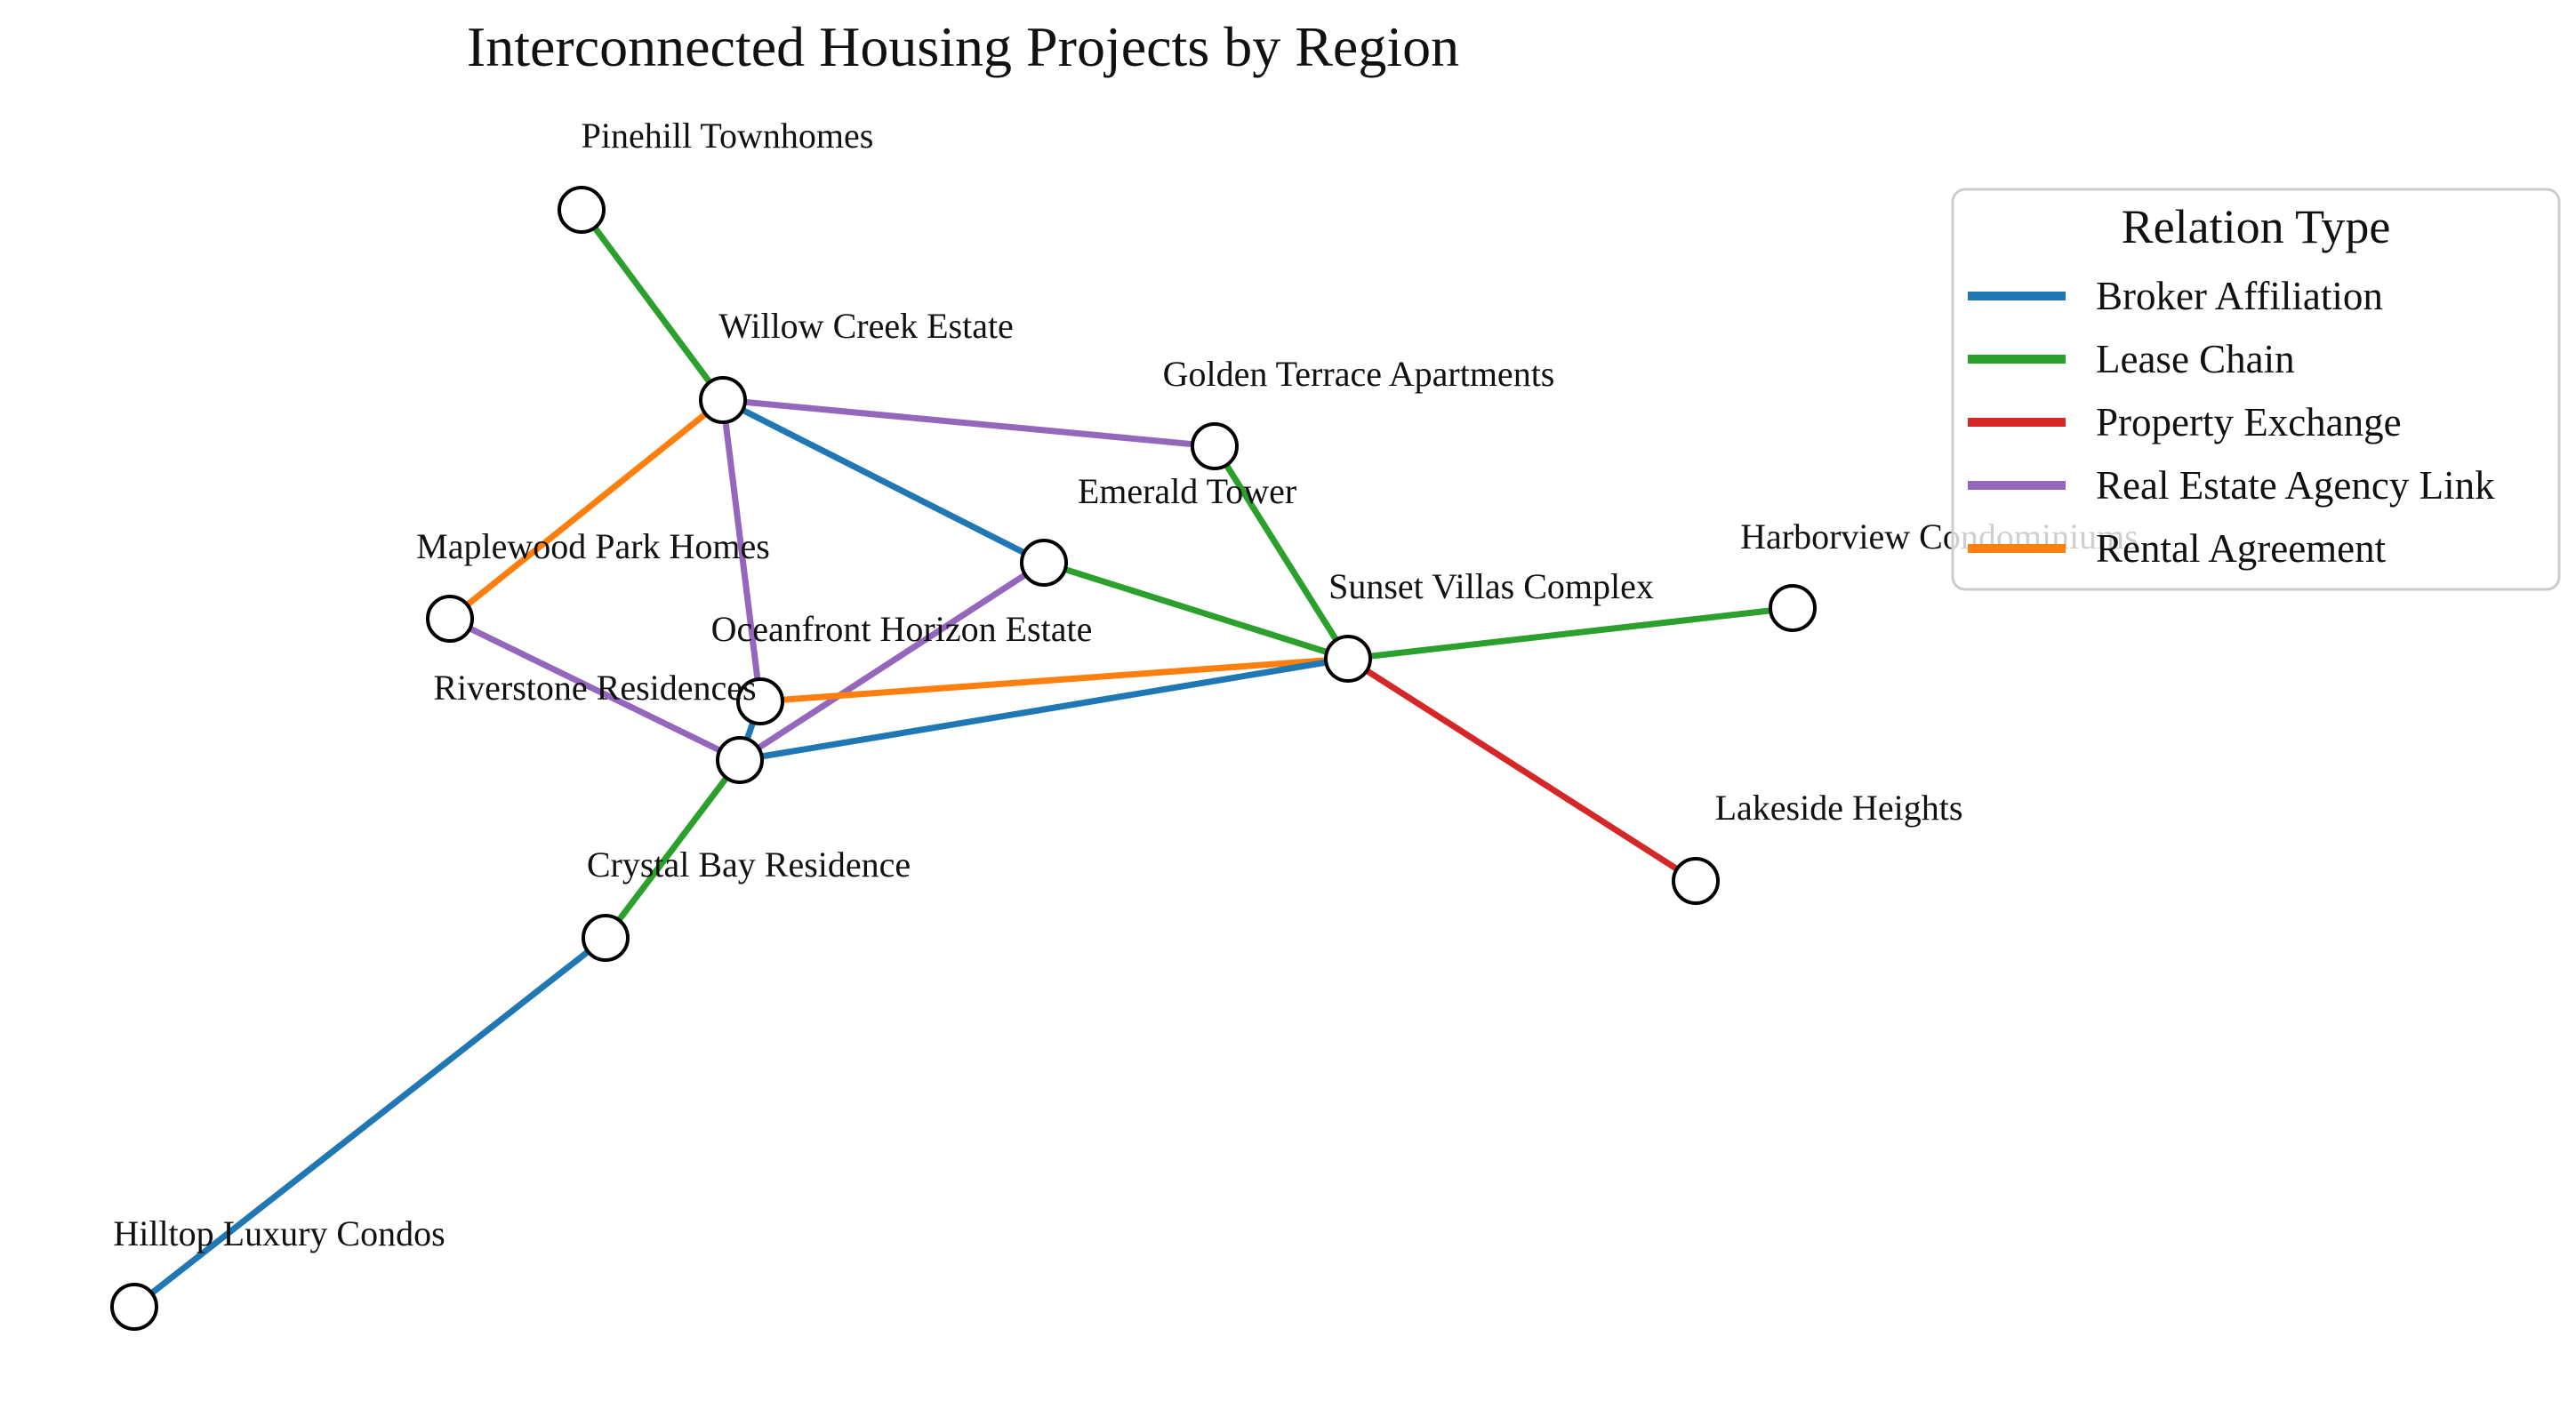  I want to click on edge-maplewood-riverstone, so click(595, 689).